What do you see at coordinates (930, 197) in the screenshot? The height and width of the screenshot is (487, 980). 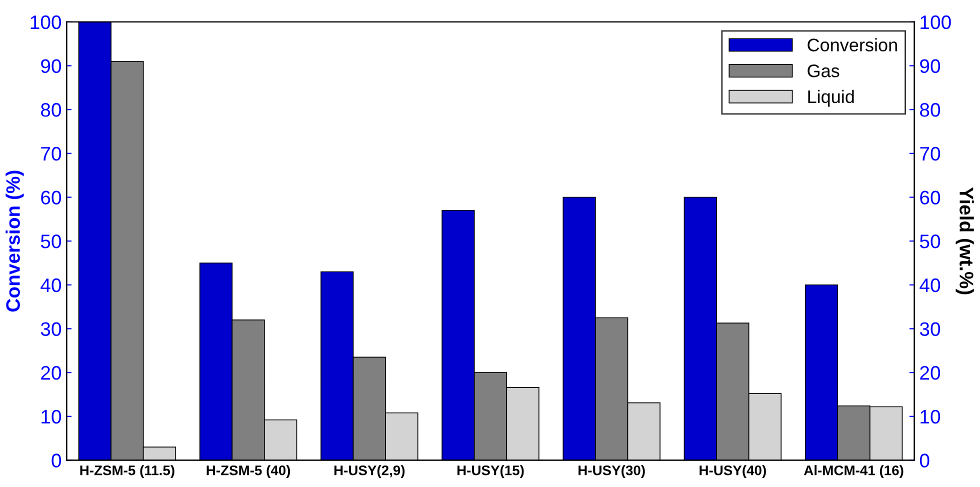 I see `y2-tick-label: 60` at bounding box center [930, 197].